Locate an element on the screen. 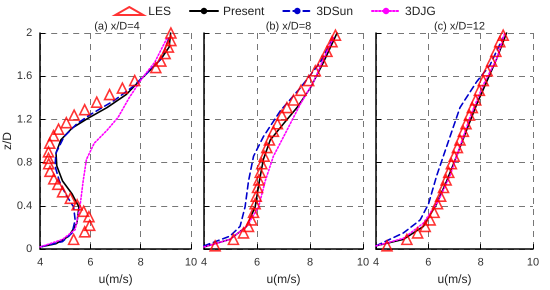 Image resolution: width=550 pixels, height=290 pixels. y-tick-label: 2 is located at coordinates (29, 33).